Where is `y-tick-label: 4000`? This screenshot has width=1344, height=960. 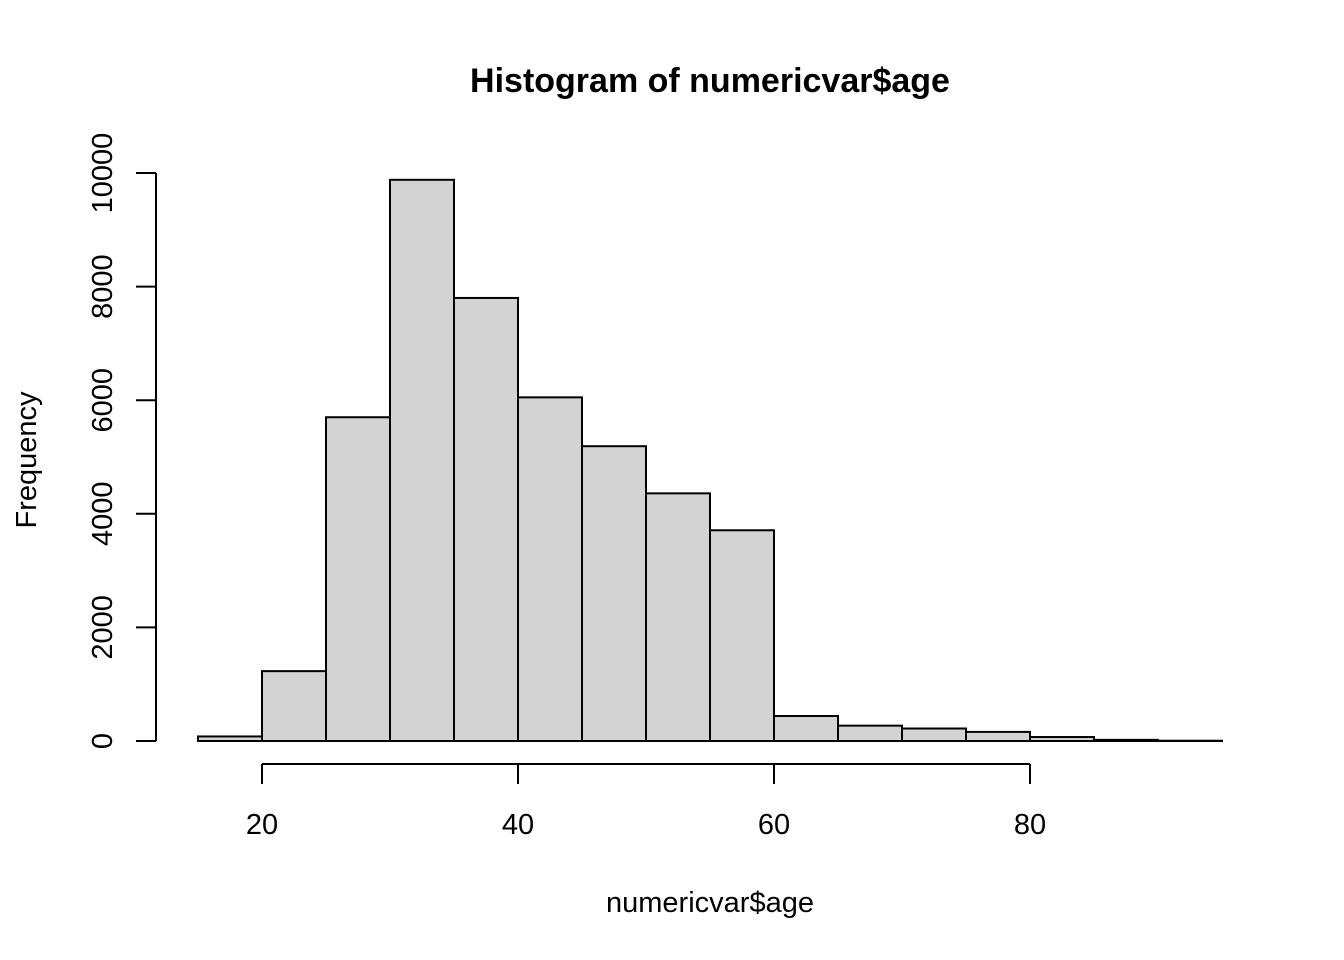 y-tick-label: 4000 is located at coordinates (103, 514).